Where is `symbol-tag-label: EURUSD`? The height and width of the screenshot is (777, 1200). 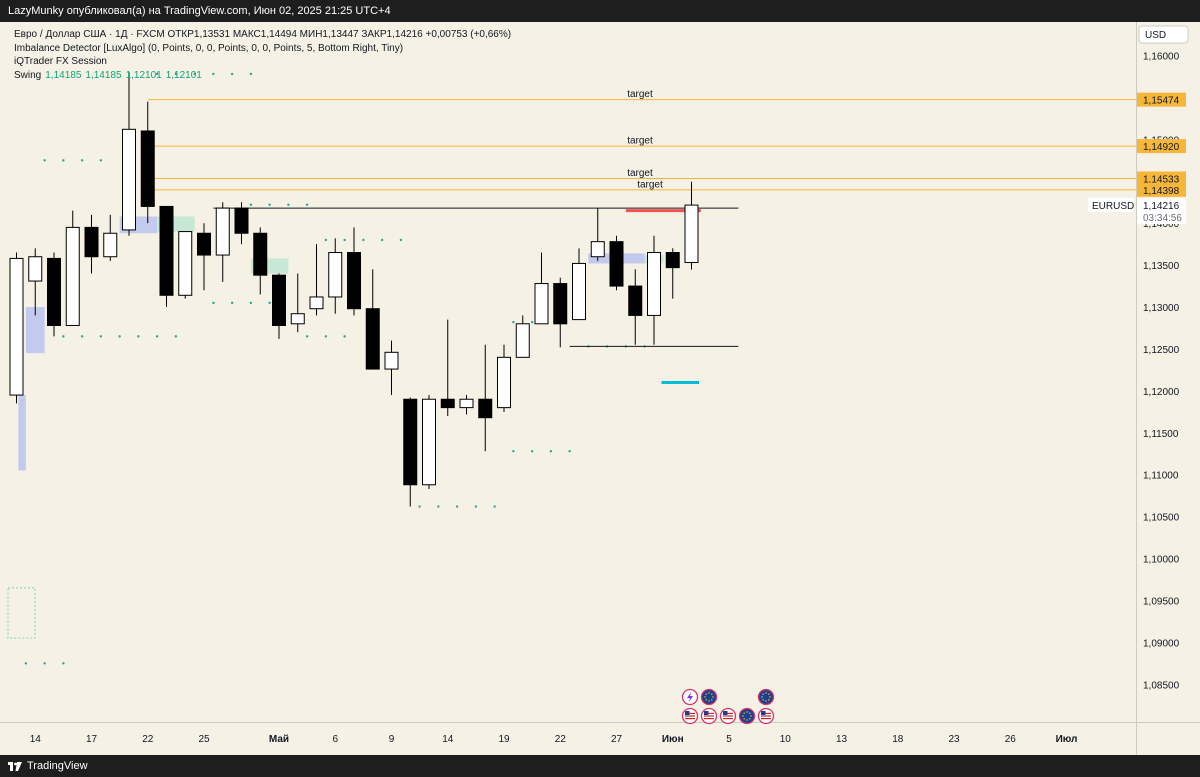 symbol-tag-label: EURUSD is located at coordinates (1113, 206).